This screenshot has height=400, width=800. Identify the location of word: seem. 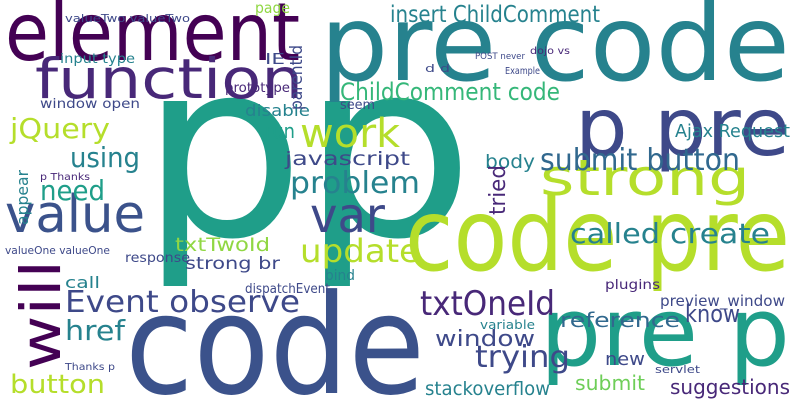
(357, 105).